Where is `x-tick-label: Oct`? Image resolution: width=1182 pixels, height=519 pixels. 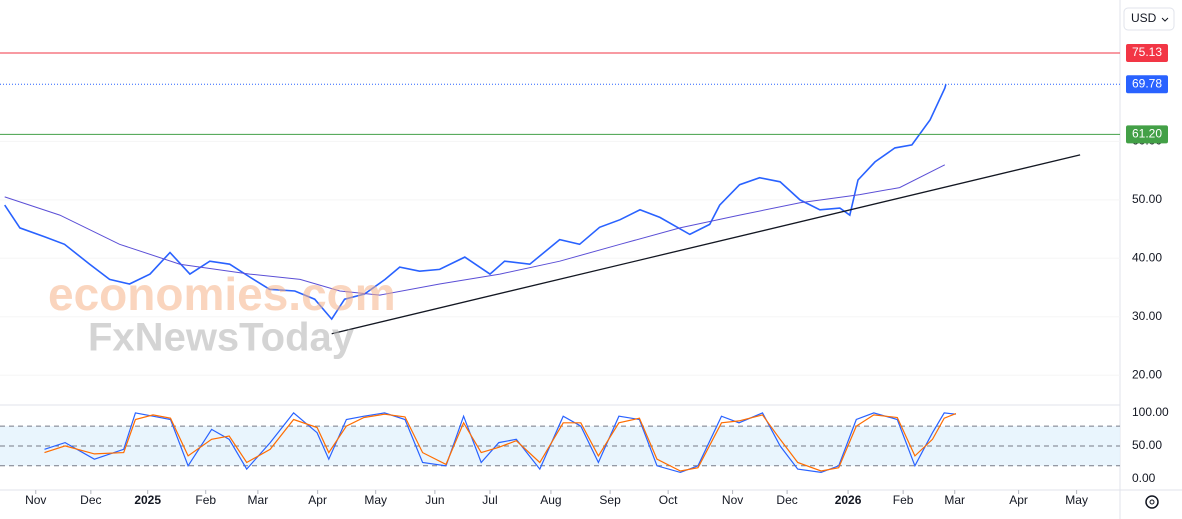
x-tick-label: Oct is located at coordinates (668, 500).